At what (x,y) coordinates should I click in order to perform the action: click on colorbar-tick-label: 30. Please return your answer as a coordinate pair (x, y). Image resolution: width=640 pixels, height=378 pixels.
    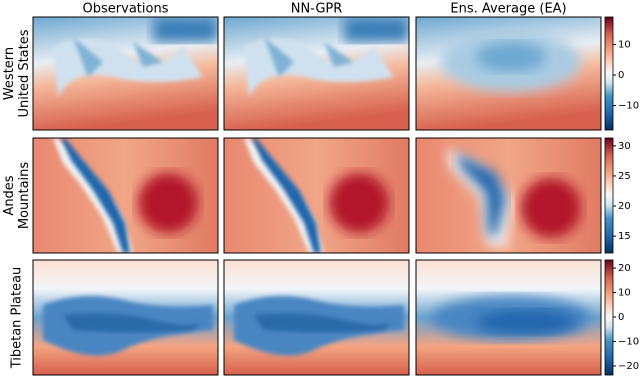
    Looking at the image, I should click on (624, 146).